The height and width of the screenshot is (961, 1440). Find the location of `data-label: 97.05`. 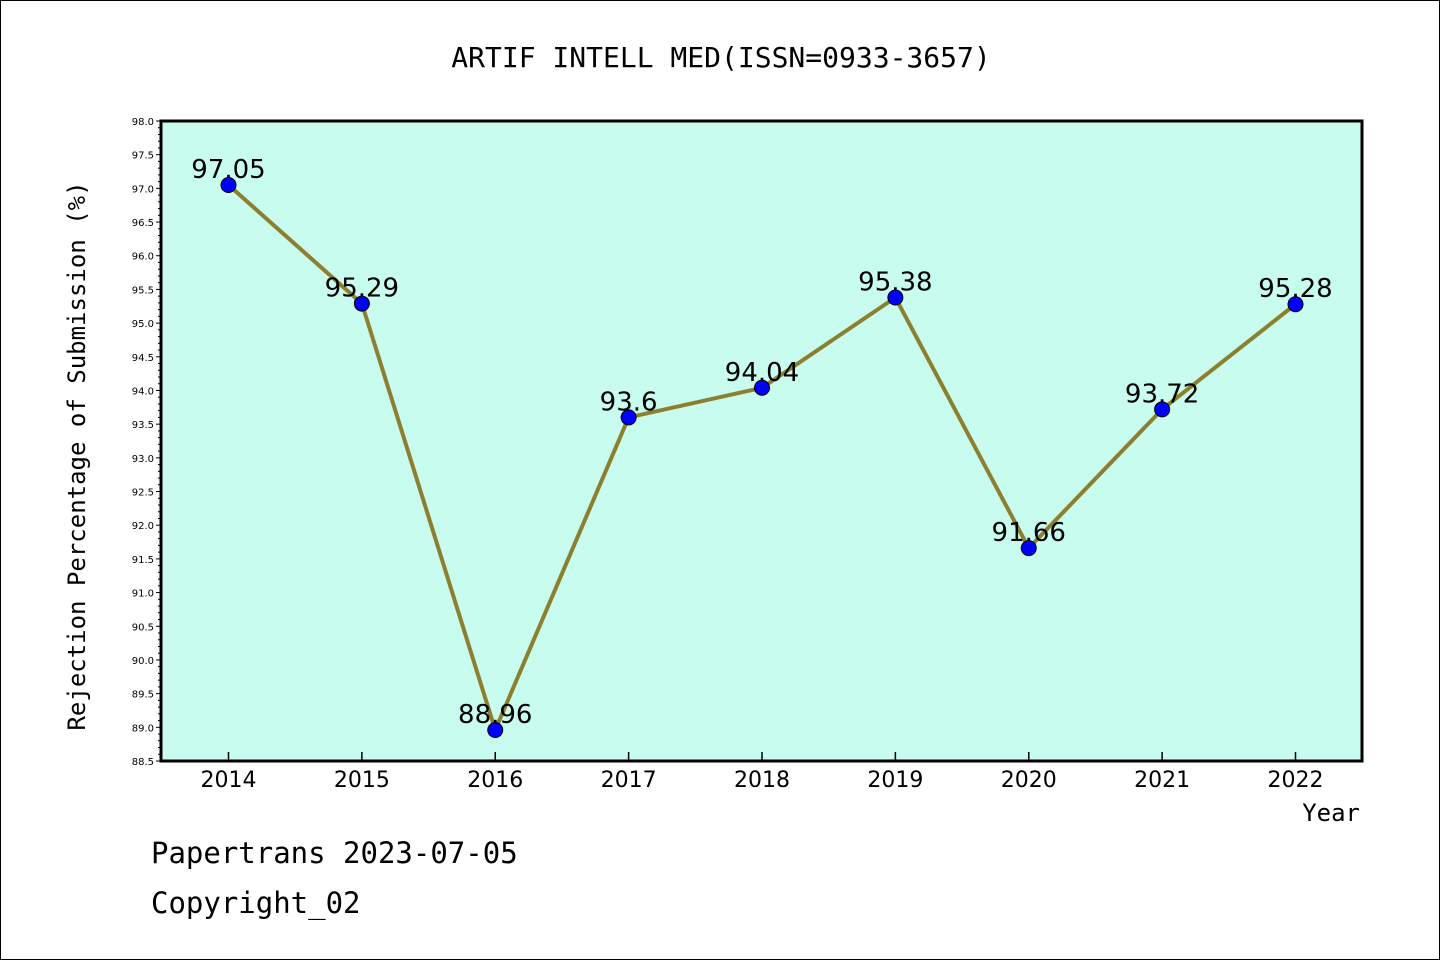

data-label: 97.05 is located at coordinates (228, 170).